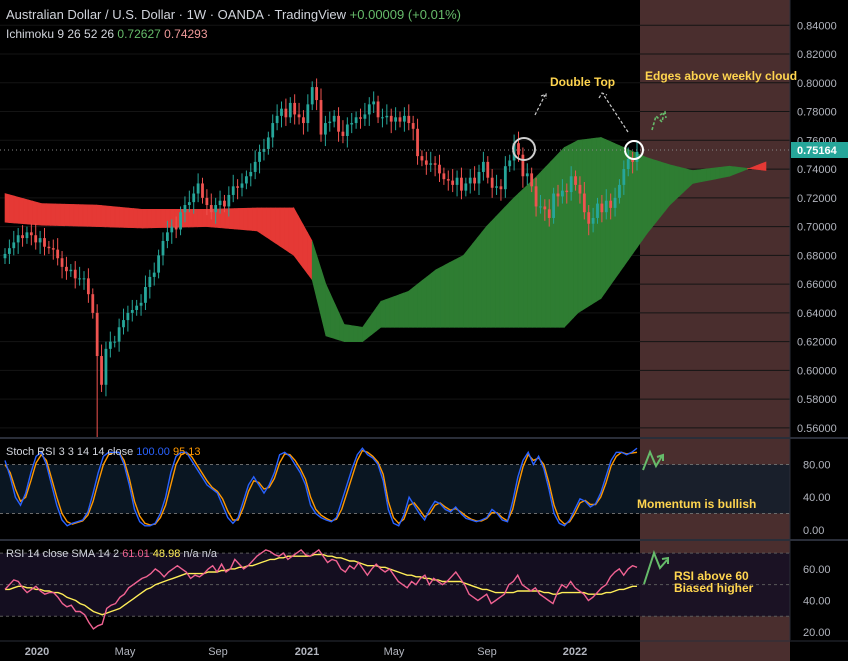 This screenshot has height=661, width=848. I want to click on rsi-label: RSI 14 close SMA 14 2, so click(63, 554).